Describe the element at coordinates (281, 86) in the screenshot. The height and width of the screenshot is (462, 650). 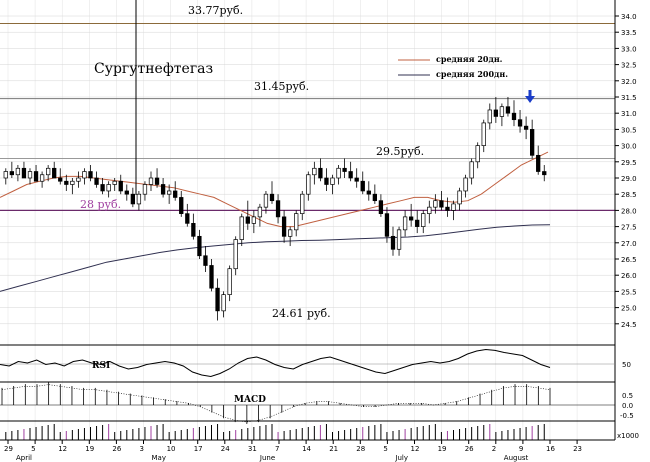
I see `level-label-31-45: 31.45руб.` at that location.